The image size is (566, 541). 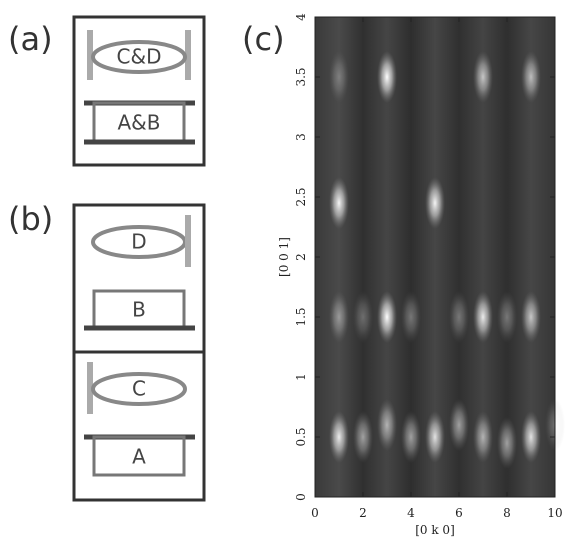 I want to click on diagram-label: C&D, so click(x=139, y=57).